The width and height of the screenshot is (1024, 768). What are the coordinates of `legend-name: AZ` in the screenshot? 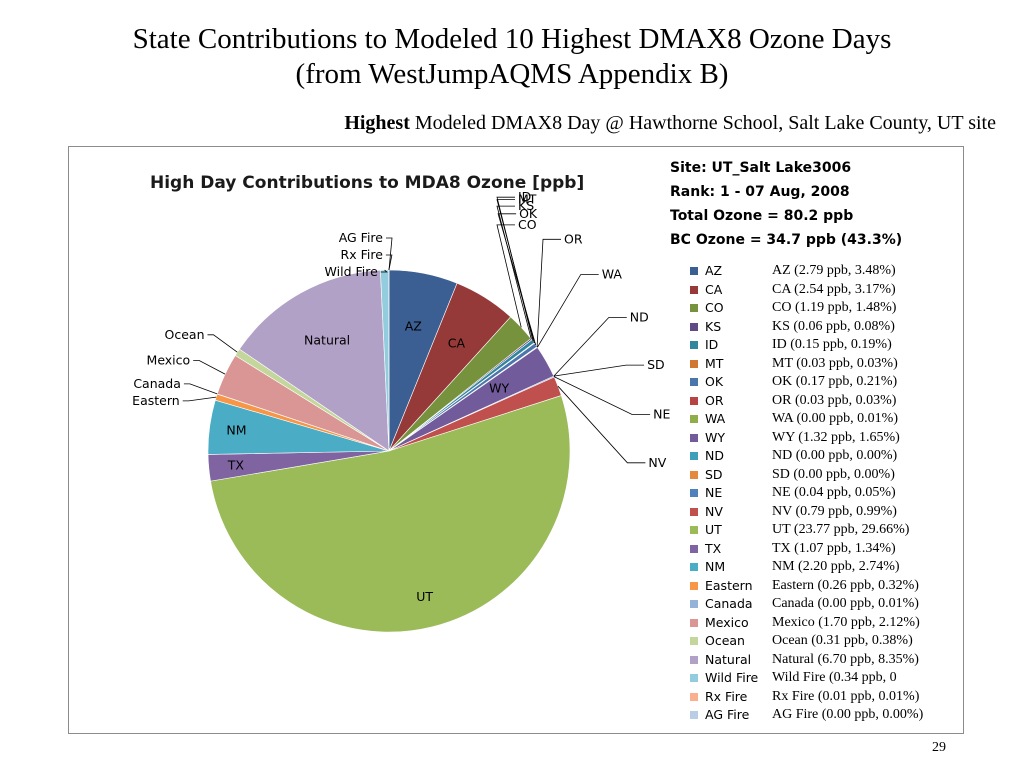 It's located at (714, 270).